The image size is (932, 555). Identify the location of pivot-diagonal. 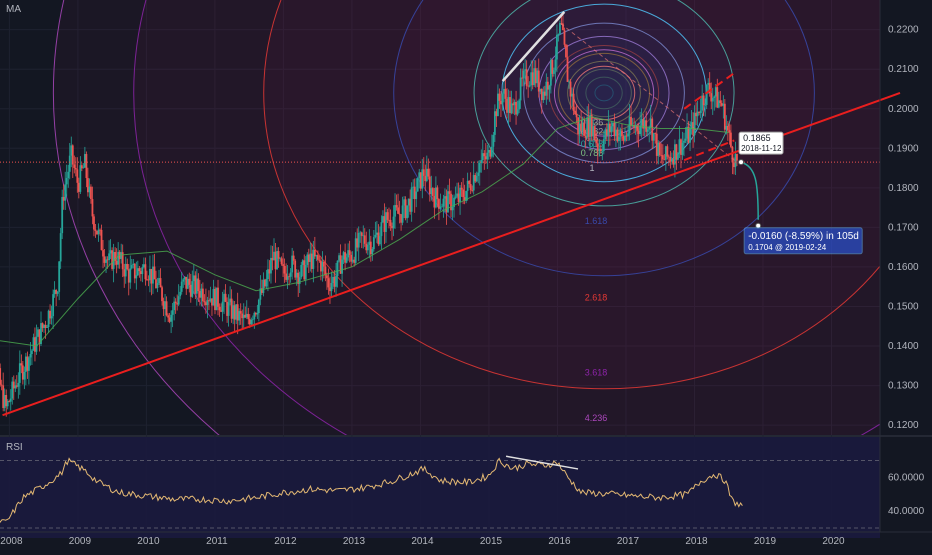
(649, 93).